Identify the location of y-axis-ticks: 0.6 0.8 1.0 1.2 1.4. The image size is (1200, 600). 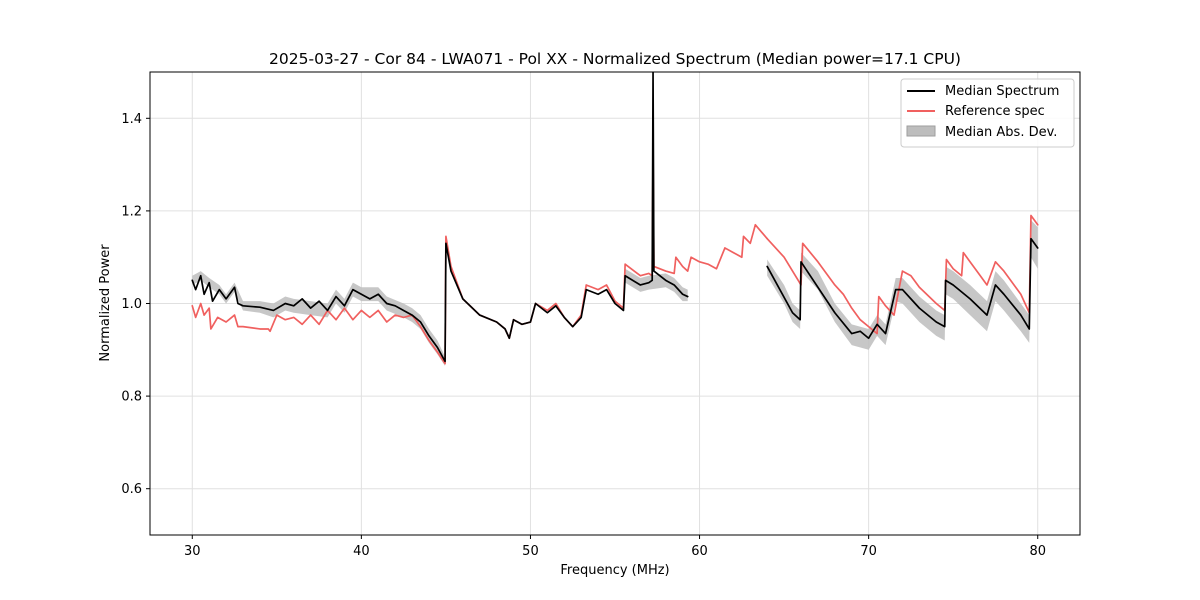
(135, 304).